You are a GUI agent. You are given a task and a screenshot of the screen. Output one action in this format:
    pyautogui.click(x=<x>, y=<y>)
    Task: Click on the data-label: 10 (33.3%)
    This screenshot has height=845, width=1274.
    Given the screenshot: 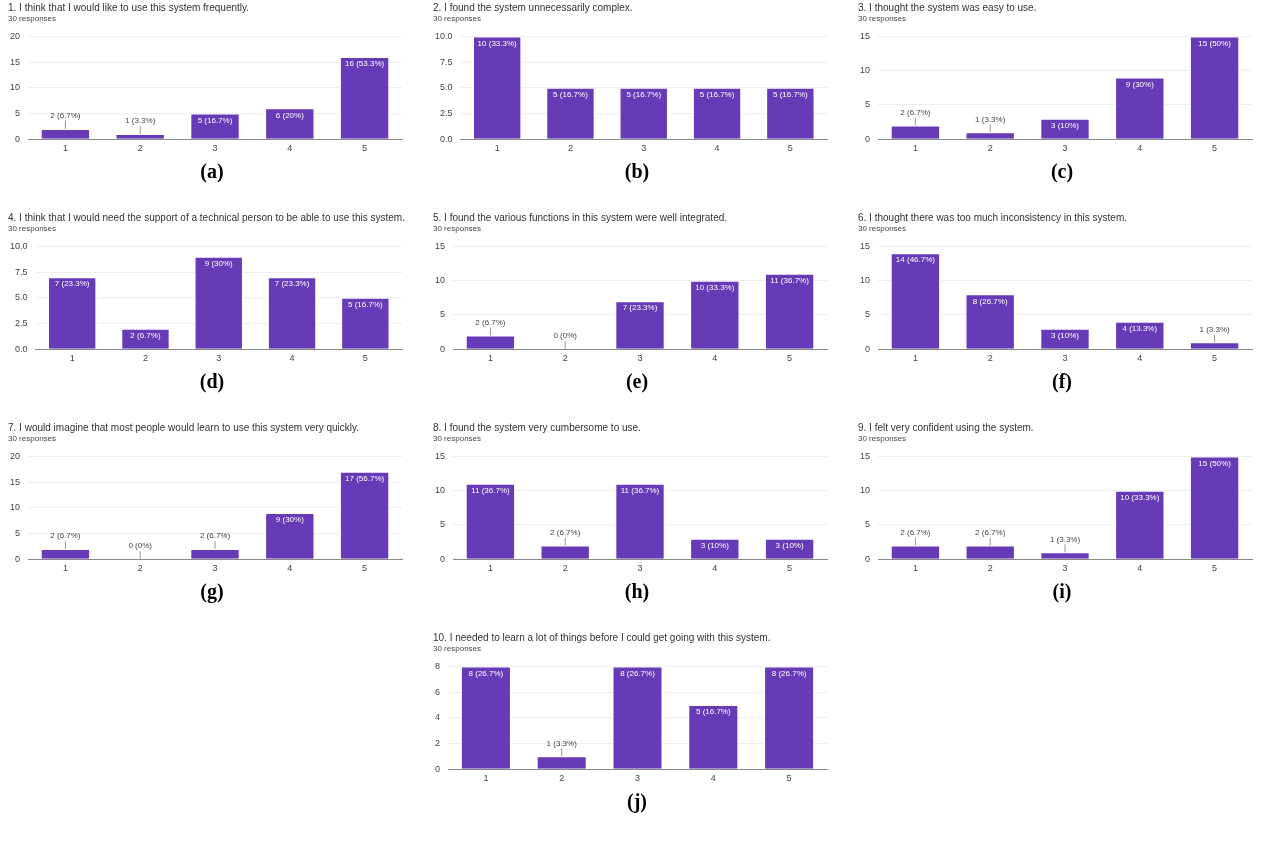 What is the action you would take?
    pyautogui.click(x=1140, y=497)
    